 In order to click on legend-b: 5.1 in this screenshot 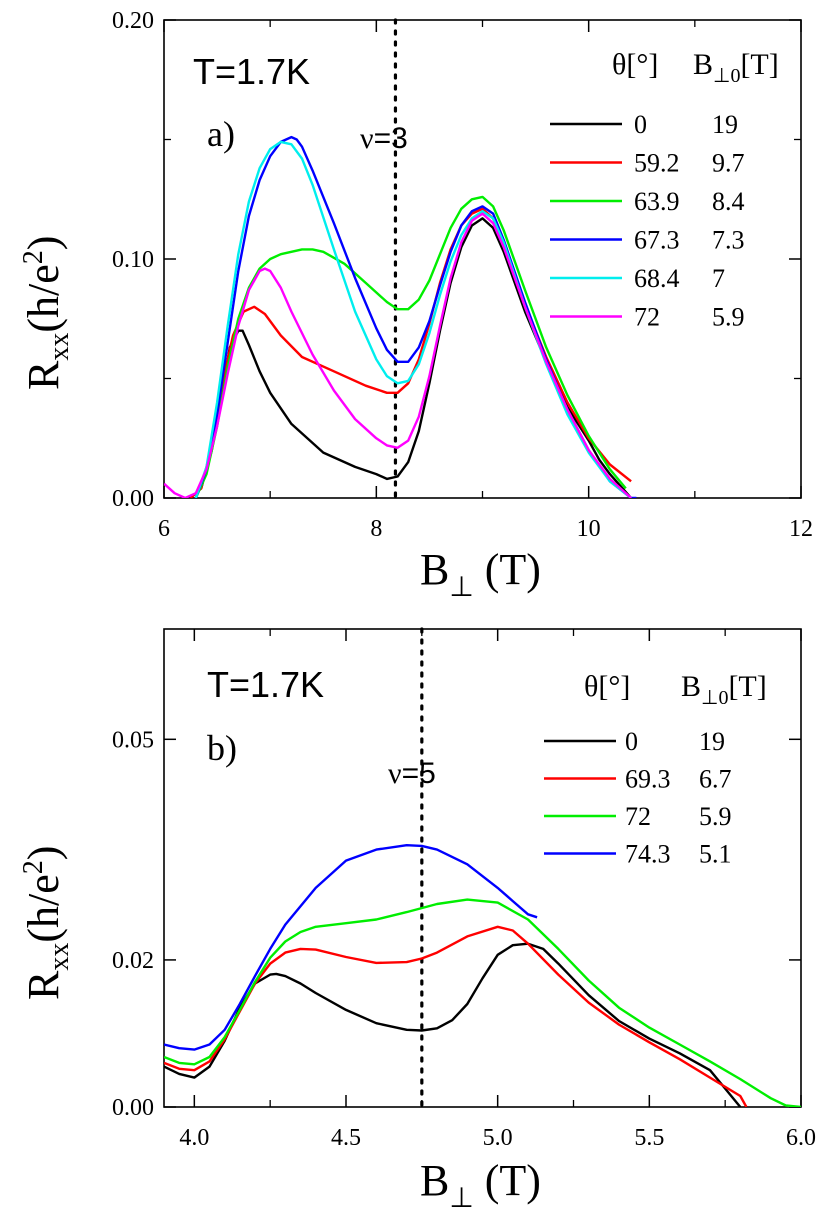, I will do `click(715, 854)`.